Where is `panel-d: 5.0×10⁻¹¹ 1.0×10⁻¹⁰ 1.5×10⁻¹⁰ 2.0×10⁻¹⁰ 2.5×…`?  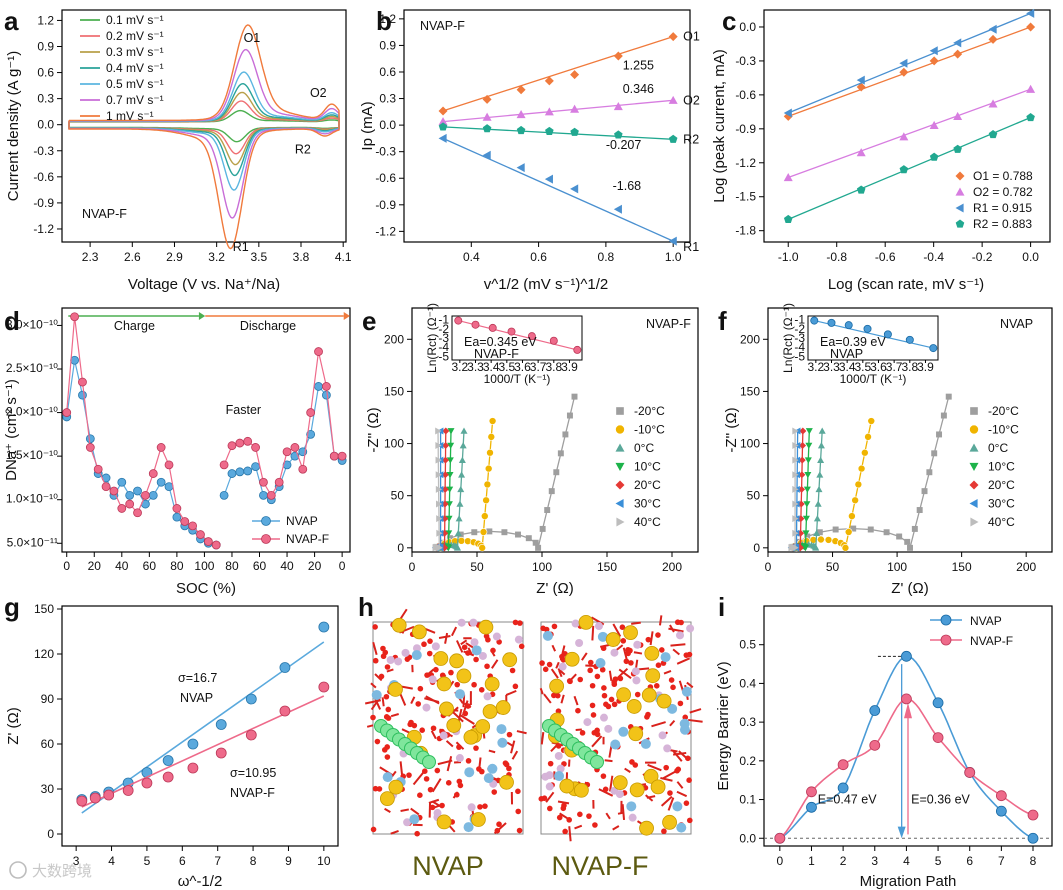
panel-d: 5.0×10⁻¹¹ 1.0×10⁻¹⁰ 1.5×10⁻¹⁰ 2.0×10⁻¹⁰ 2.5×… is located at coordinates (177, 452).